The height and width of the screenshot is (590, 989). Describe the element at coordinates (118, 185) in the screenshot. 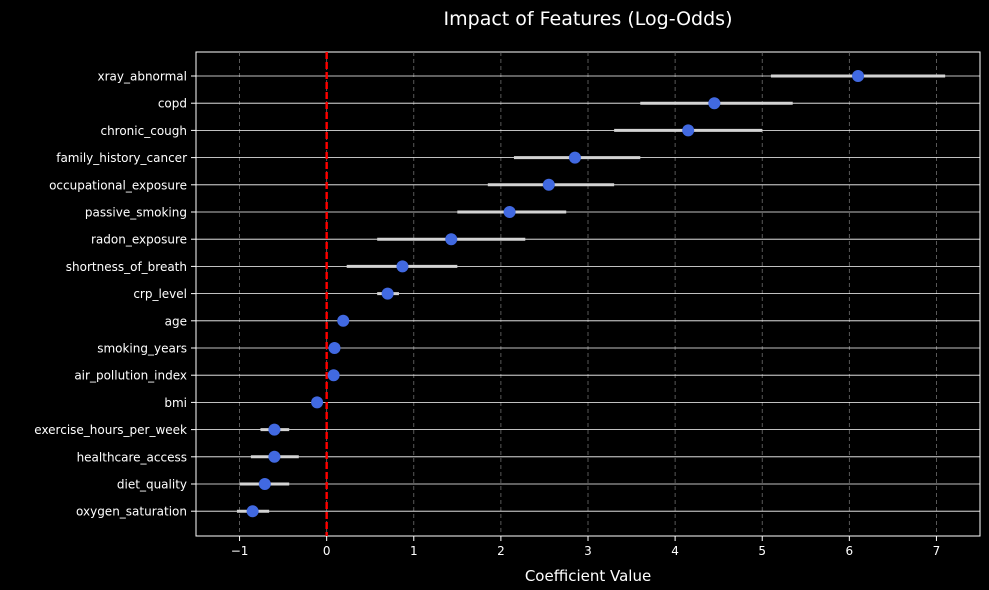

I see `y-tick-label: occupational_exposure` at that location.